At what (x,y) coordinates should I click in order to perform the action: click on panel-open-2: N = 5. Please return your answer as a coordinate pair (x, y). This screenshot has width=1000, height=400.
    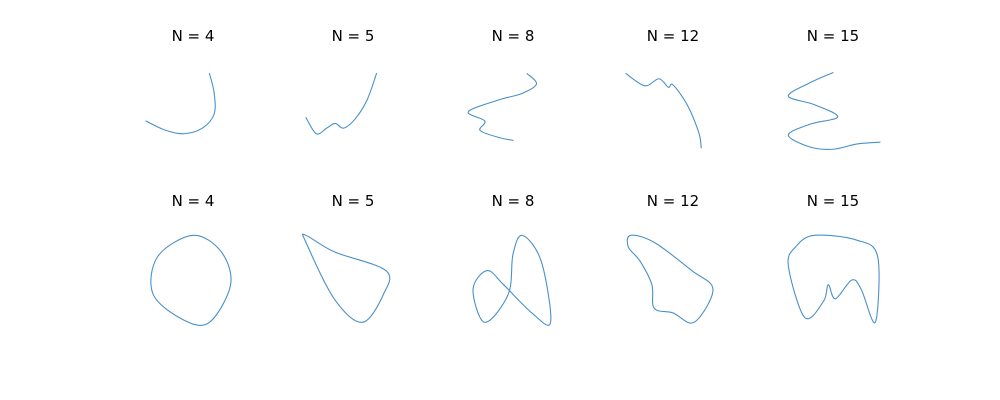
    Looking at the image, I should click on (341, 81).